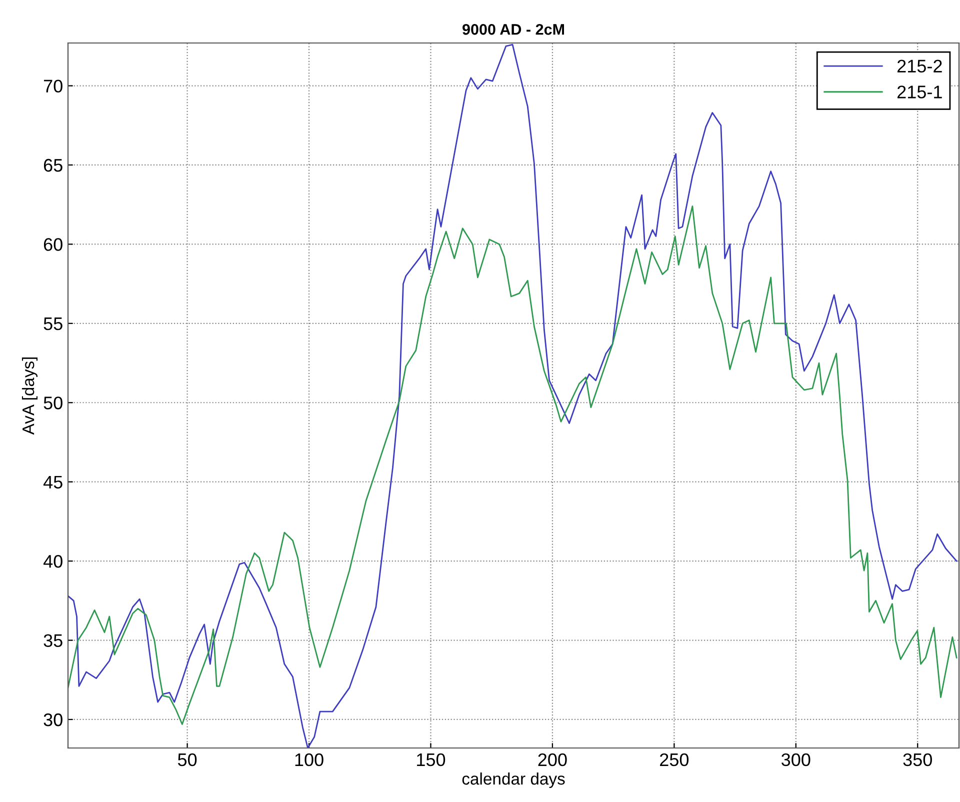 Image resolution: width=960 pixels, height=802 pixels. I want to click on x-tick-label: 200, so click(552, 759).